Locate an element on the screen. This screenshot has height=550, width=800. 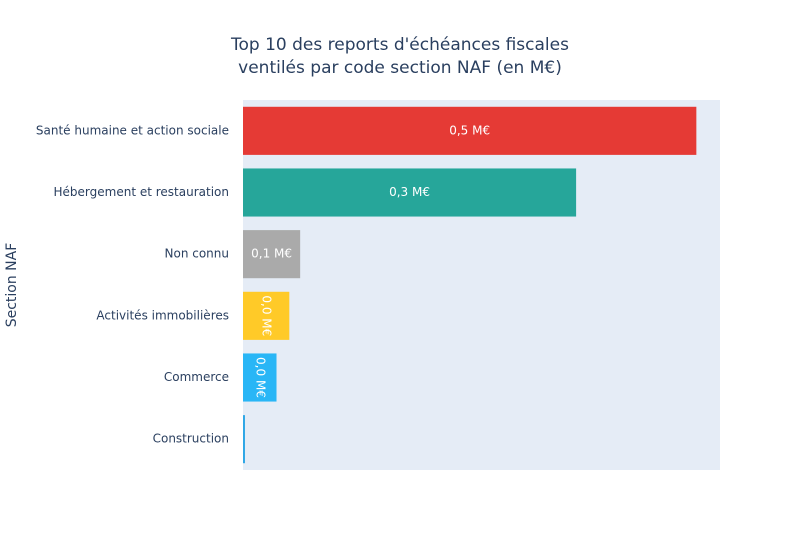
value-label: 0,5 M€ is located at coordinates (469, 130).